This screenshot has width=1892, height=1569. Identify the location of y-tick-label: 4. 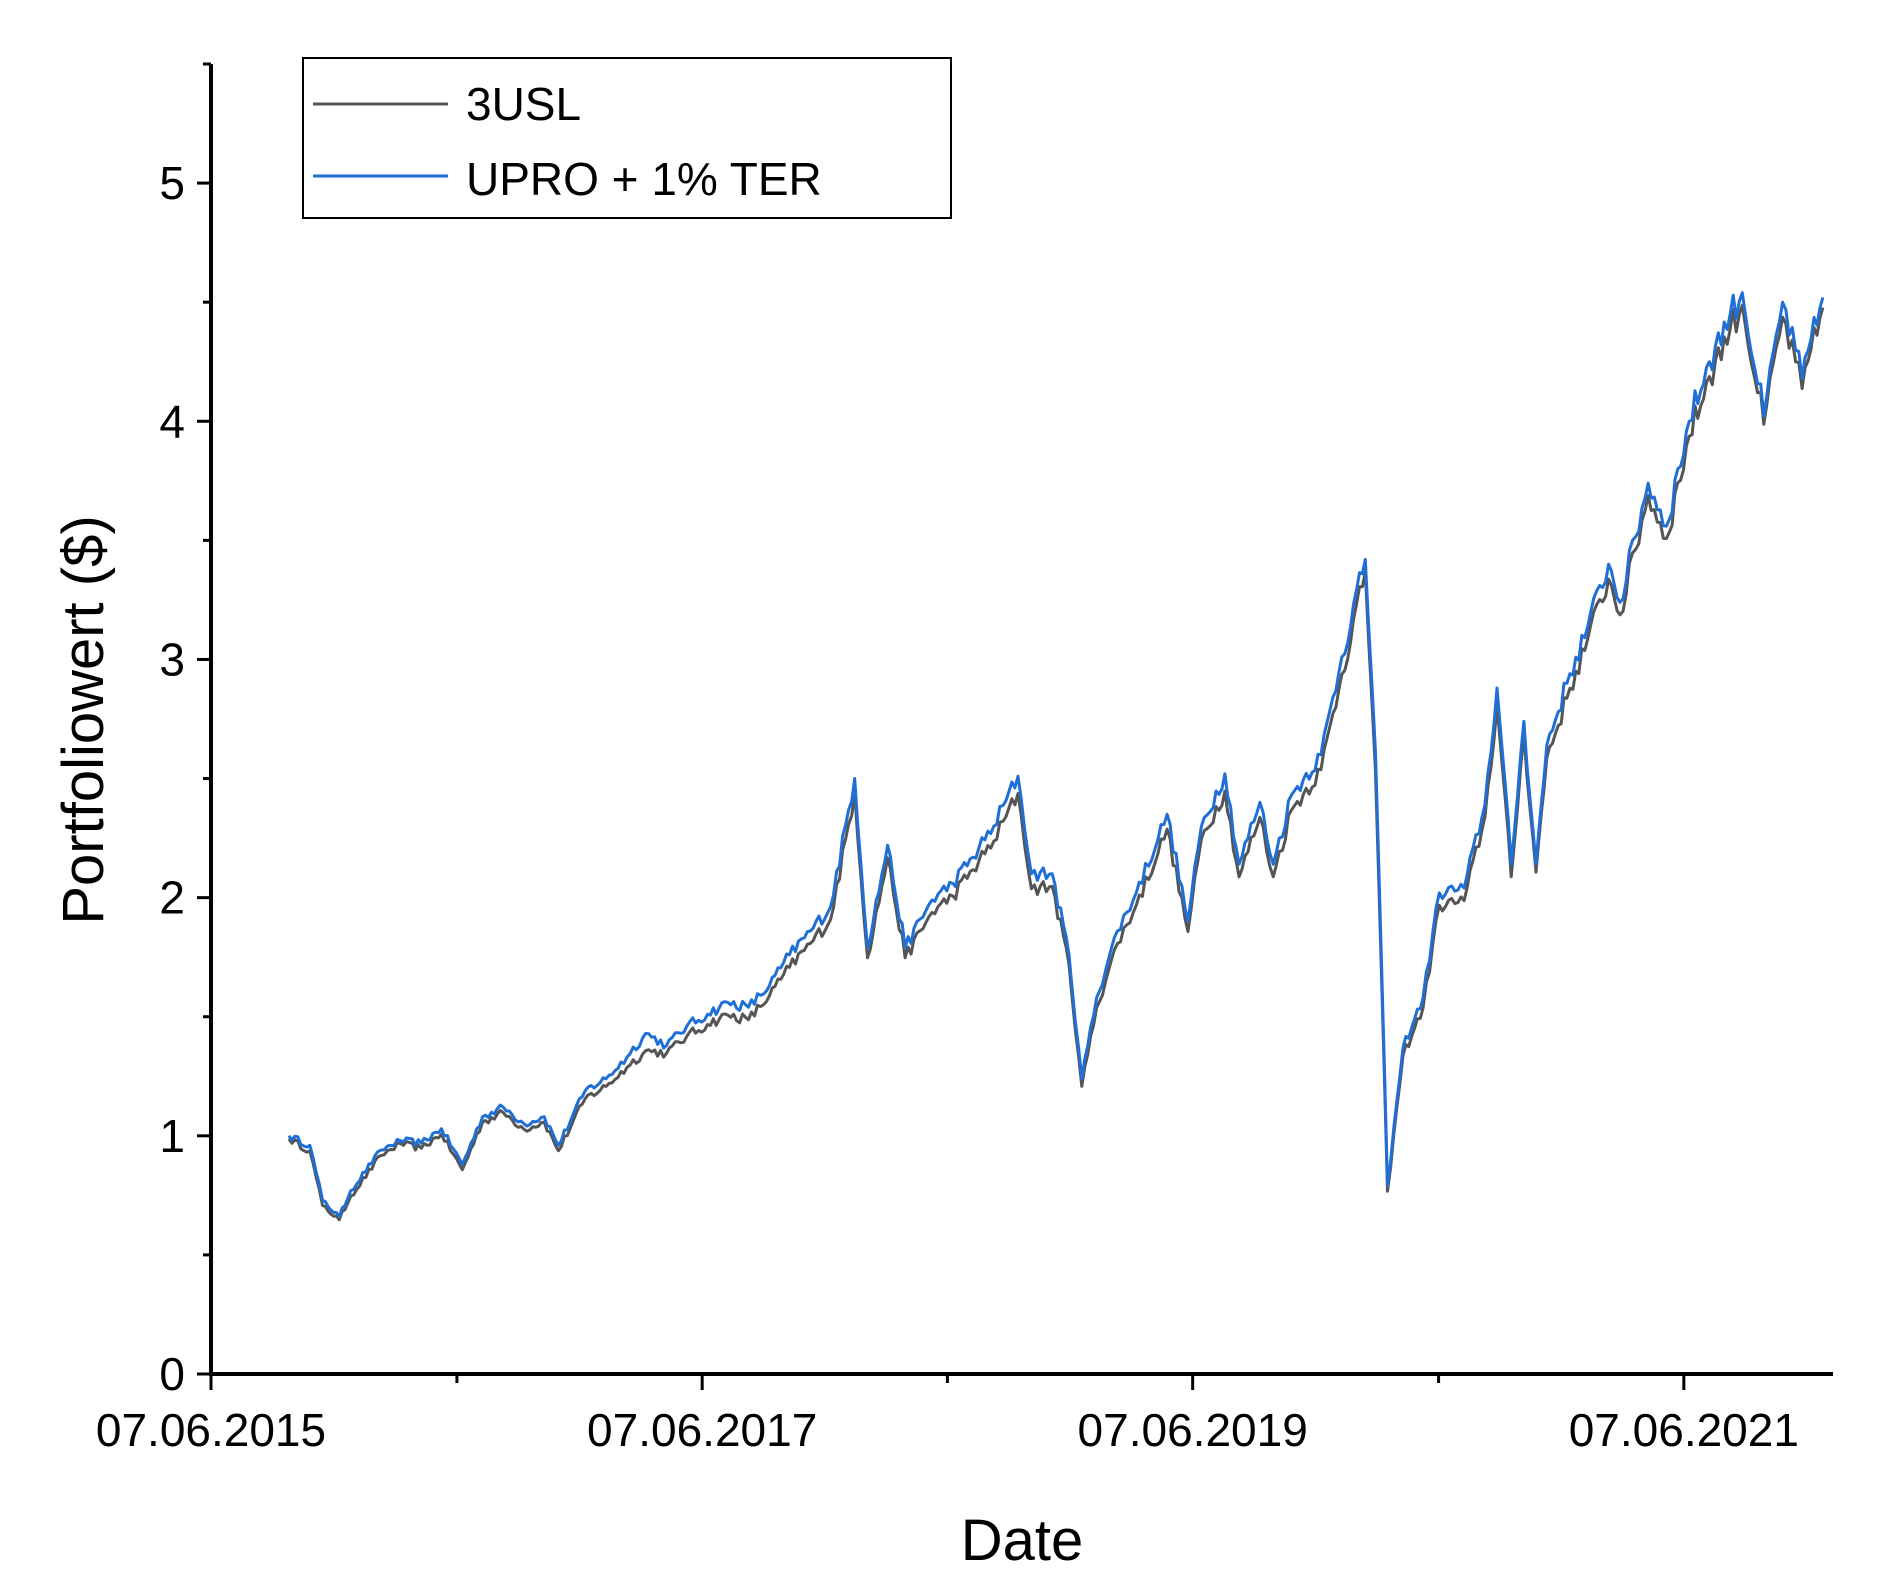
(172, 421).